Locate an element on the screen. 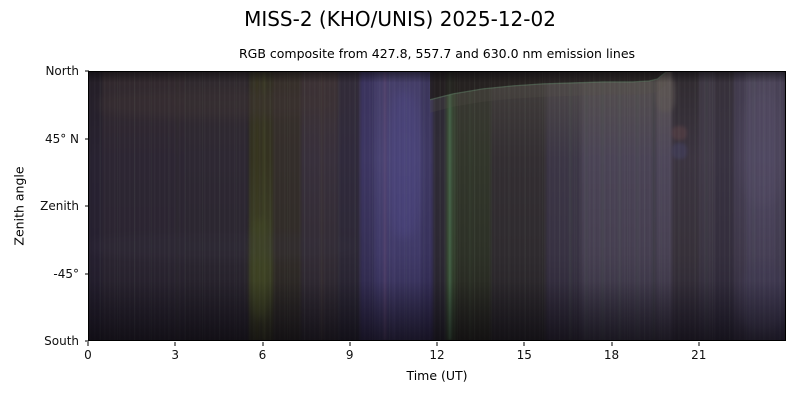  y-tick-label: North is located at coordinates (62, 71).